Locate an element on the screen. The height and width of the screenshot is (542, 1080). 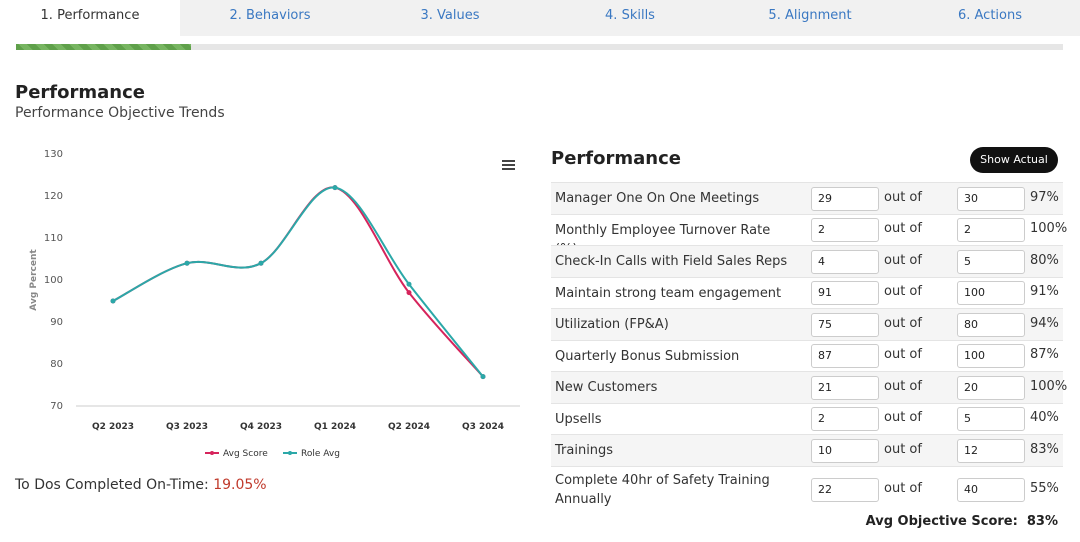
actual-input: 4 is located at coordinates (845, 261).